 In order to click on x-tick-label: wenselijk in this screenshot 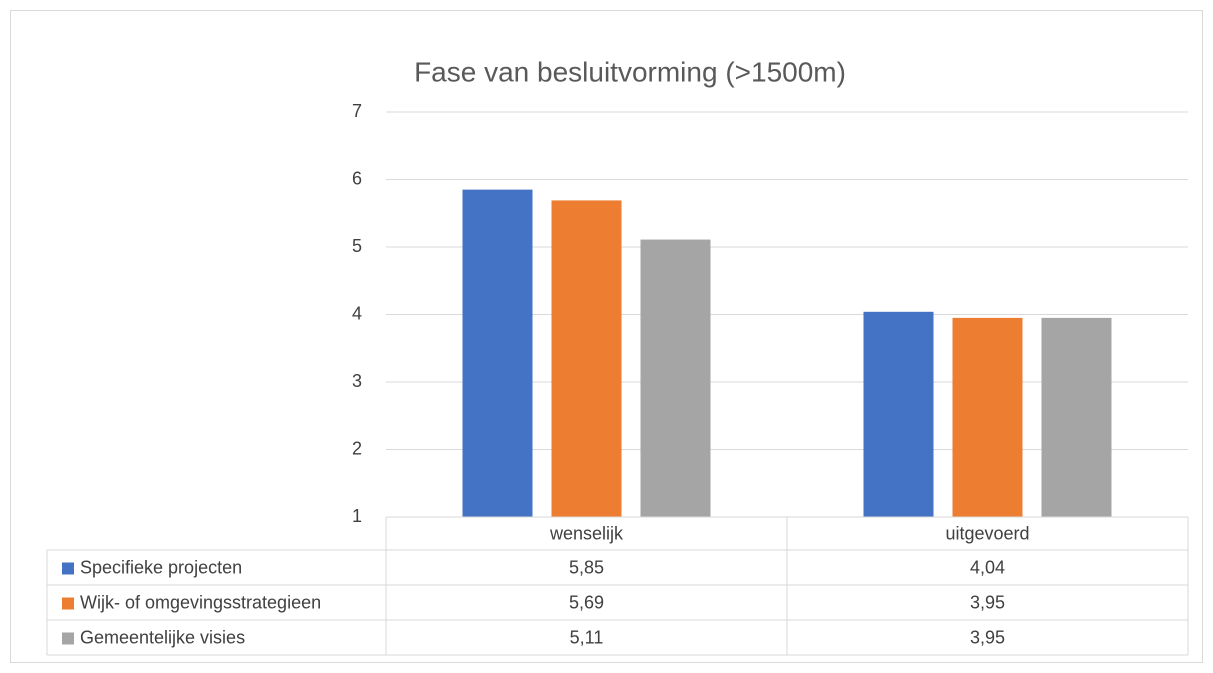, I will do `click(586, 533)`.